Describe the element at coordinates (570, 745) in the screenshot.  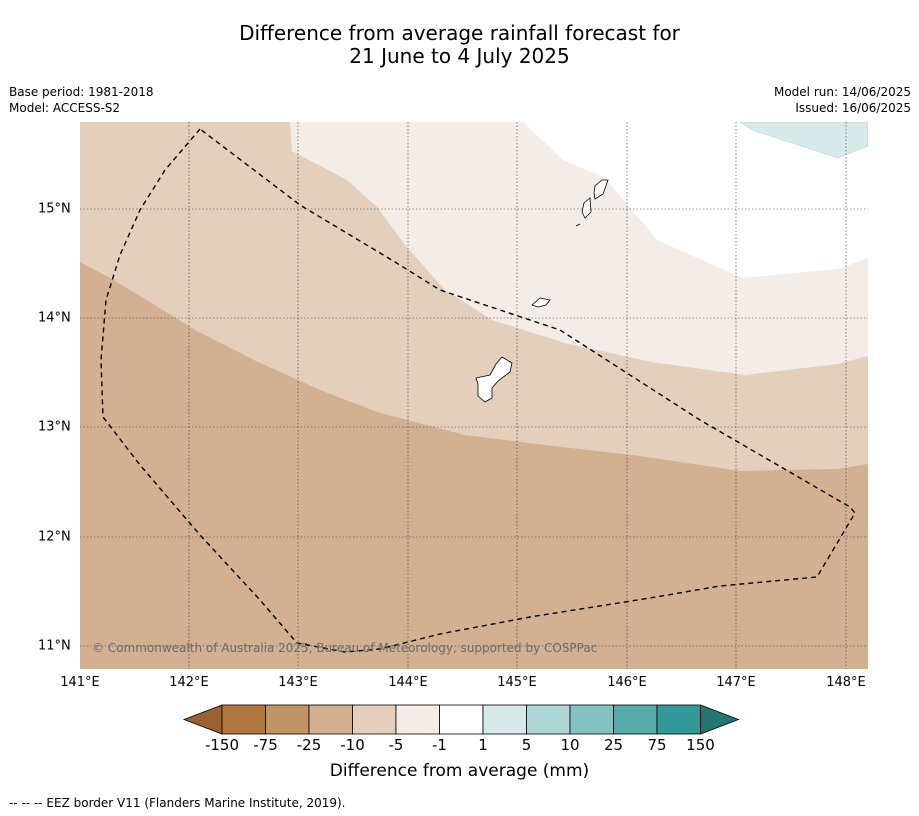
I see `colorbar-tick-label: 10` at that location.